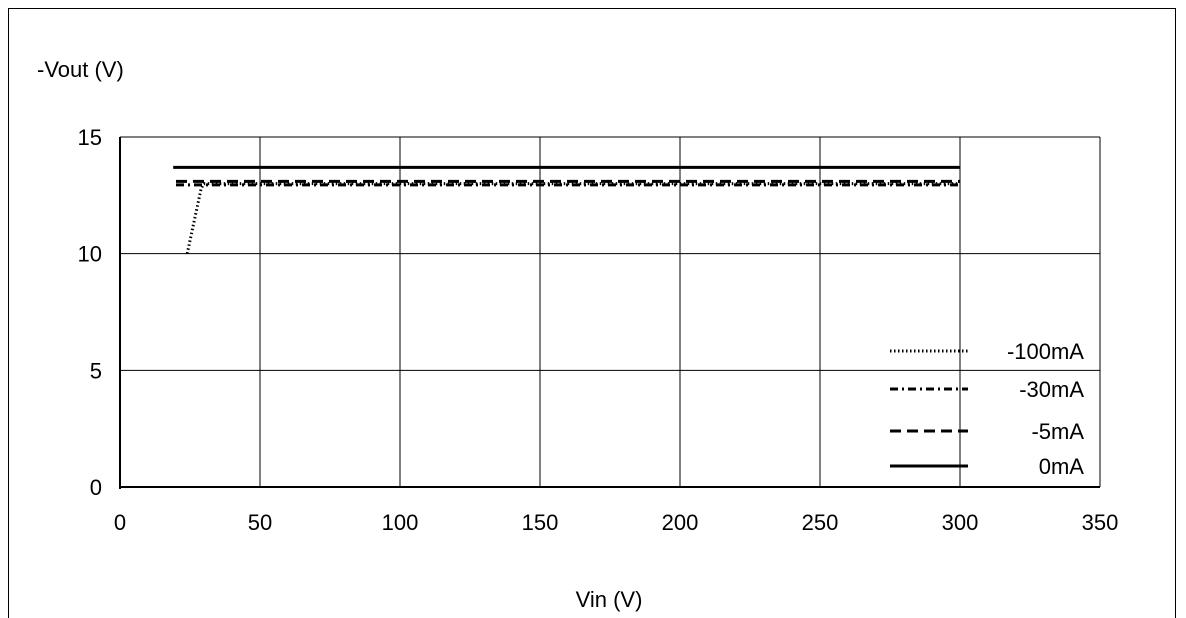 This screenshot has width=1186, height=618. Describe the element at coordinates (400, 522) in the screenshot. I see `x-tick-label: 100` at that location.